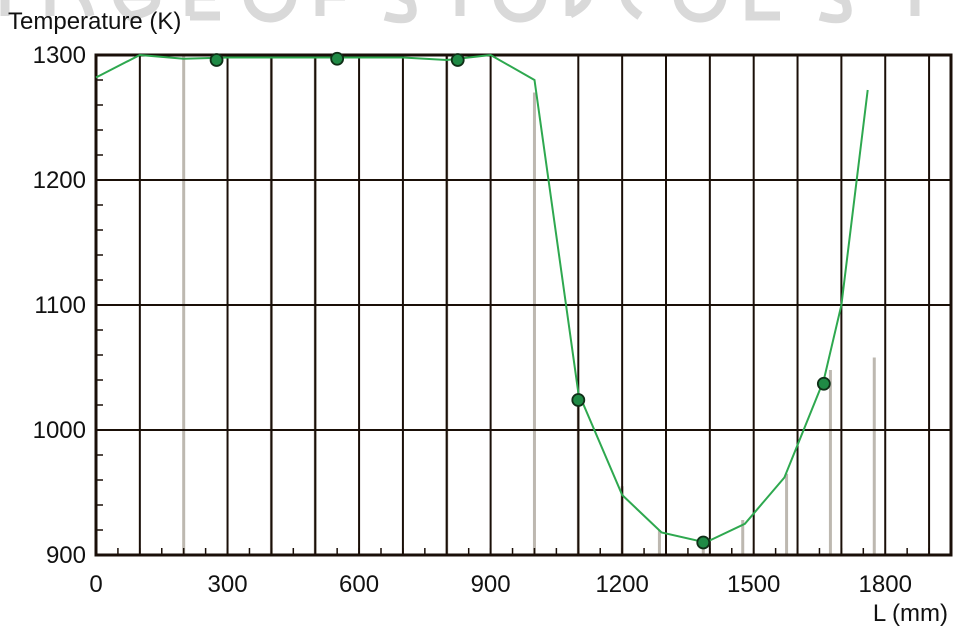 The width and height of the screenshot is (954, 634). What do you see at coordinates (621, 584) in the screenshot?
I see `x-tick-label: 1200` at bounding box center [621, 584].